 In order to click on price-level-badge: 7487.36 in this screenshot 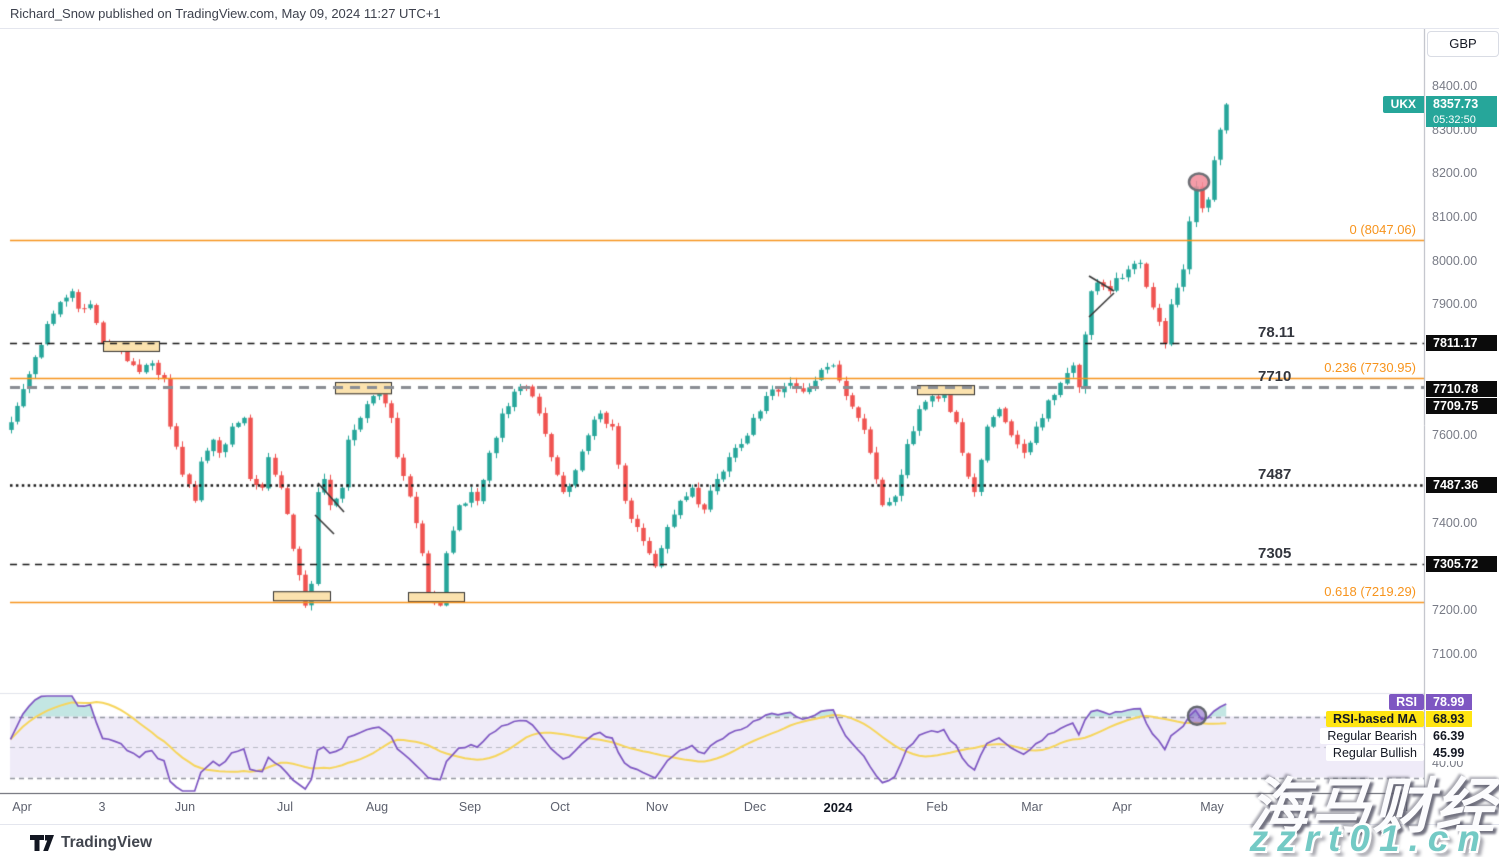, I will do `click(1461, 484)`.